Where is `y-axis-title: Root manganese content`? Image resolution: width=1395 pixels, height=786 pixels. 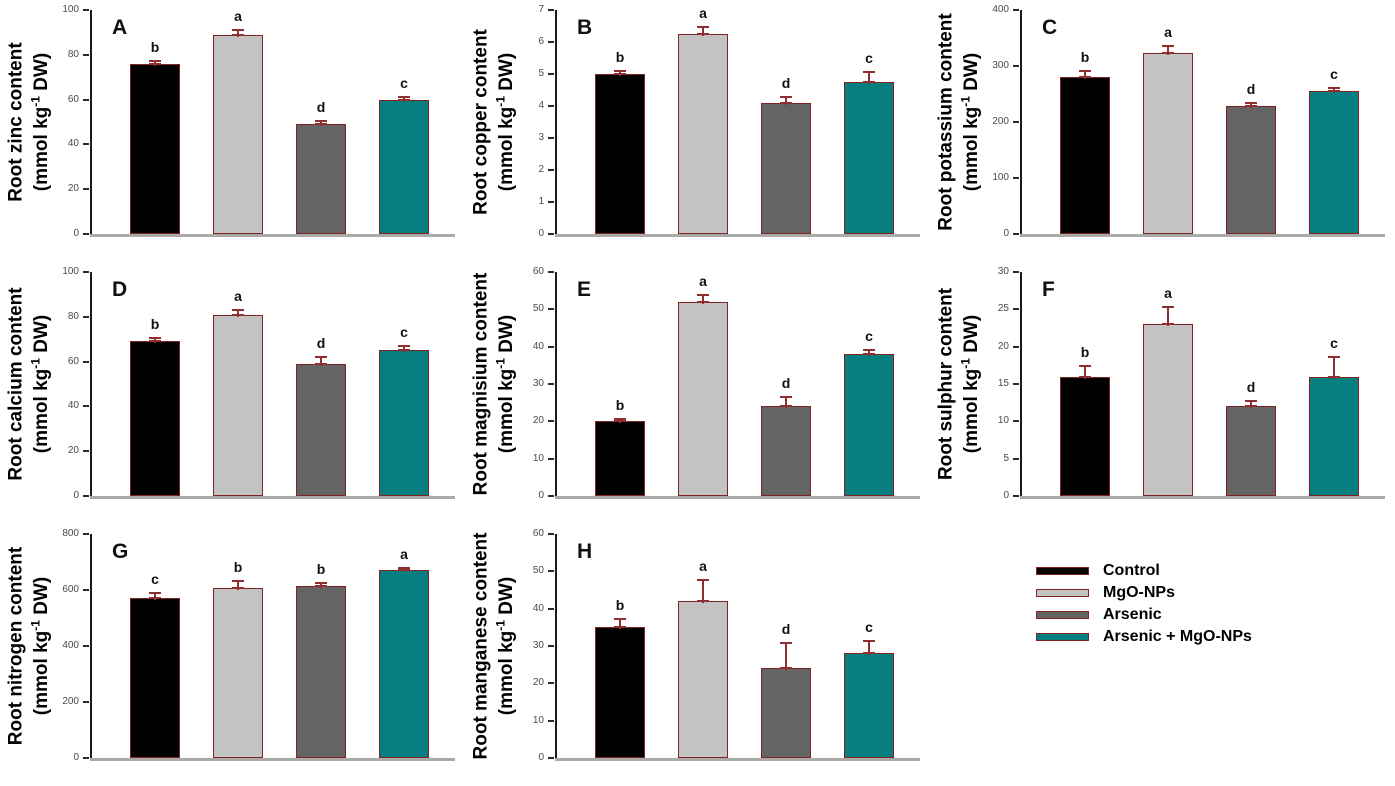
y-axis-title: Root manganese content is located at coordinates (481, 646).